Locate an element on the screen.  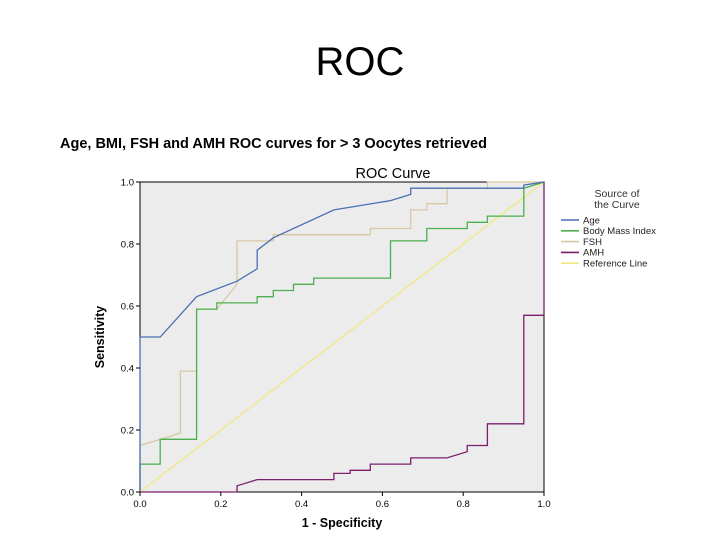
legend-item: Age is located at coordinates (591, 220).